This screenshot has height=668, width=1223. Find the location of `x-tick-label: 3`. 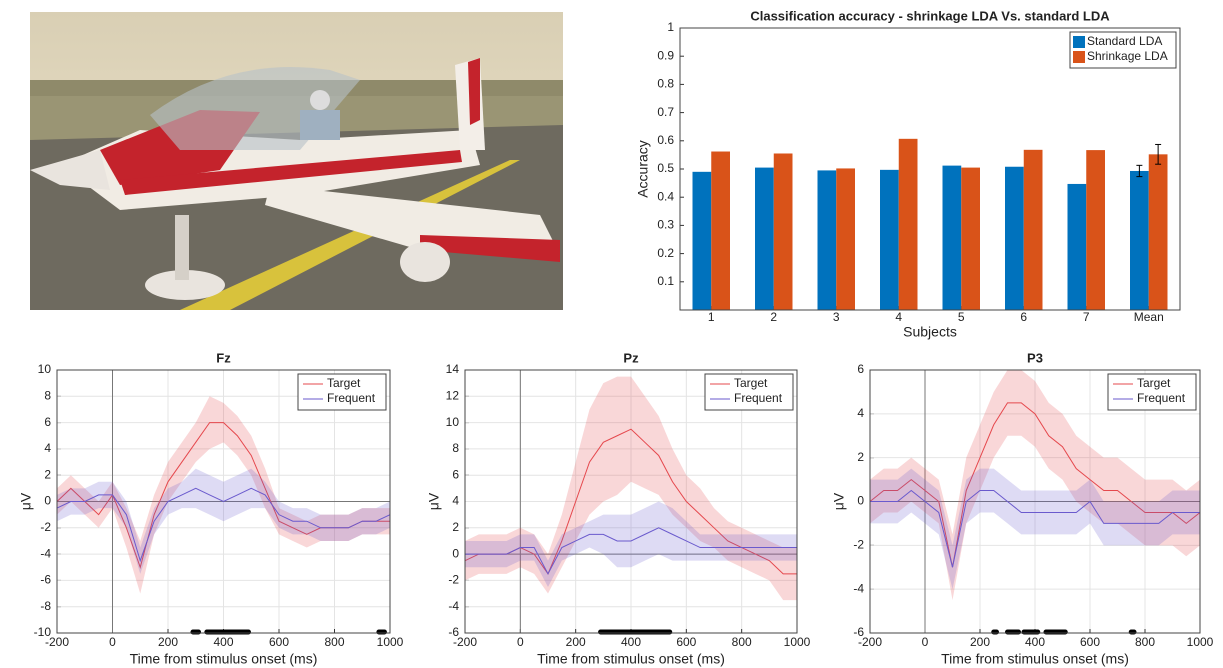

x-tick-label: 3 is located at coordinates (836, 317).